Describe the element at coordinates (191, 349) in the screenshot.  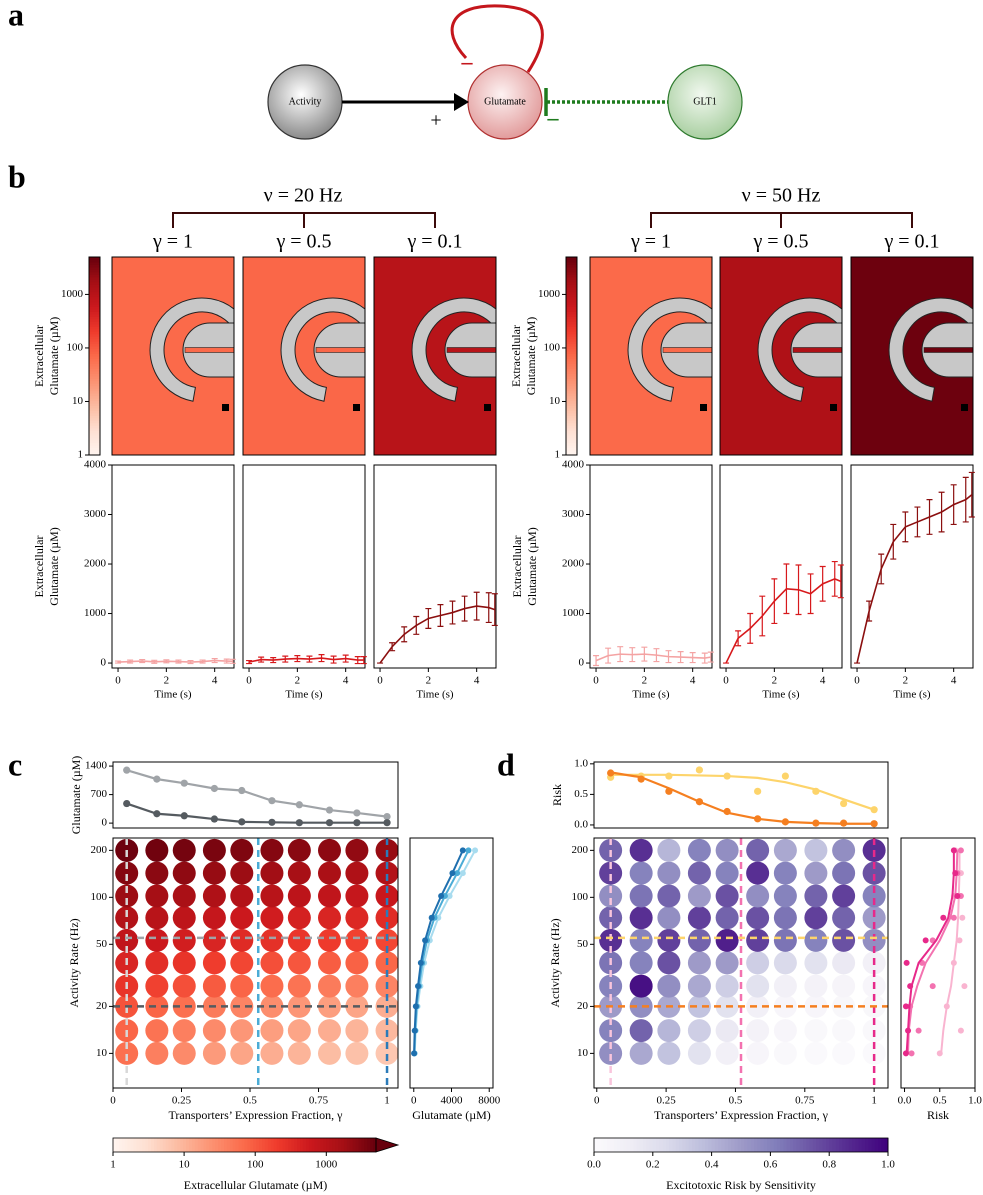
I see `postsynaptic` at that location.